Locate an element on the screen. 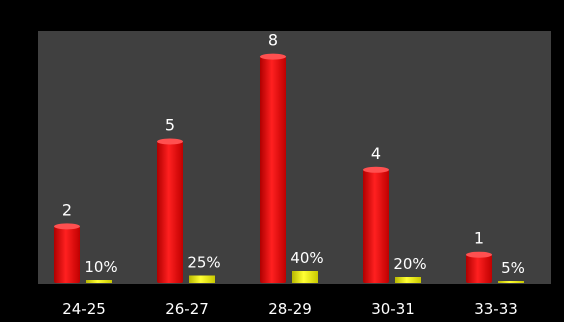 The height and width of the screenshot is (326, 564). data-label-share: 10% is located at coordinates (100, 267).